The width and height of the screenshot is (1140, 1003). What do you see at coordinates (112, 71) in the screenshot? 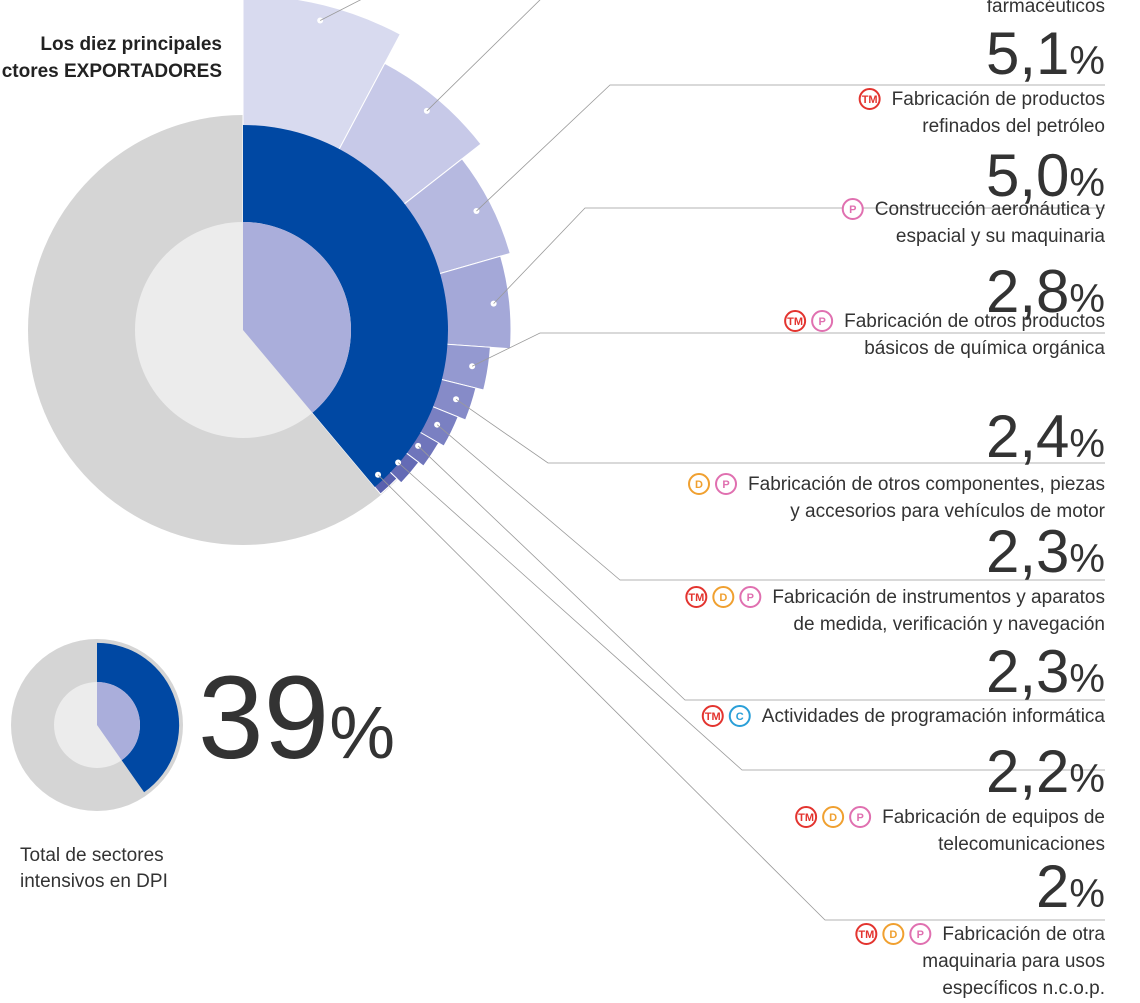
I see `title: ctores EXPORTADORES` at bounding box center [112, 71].